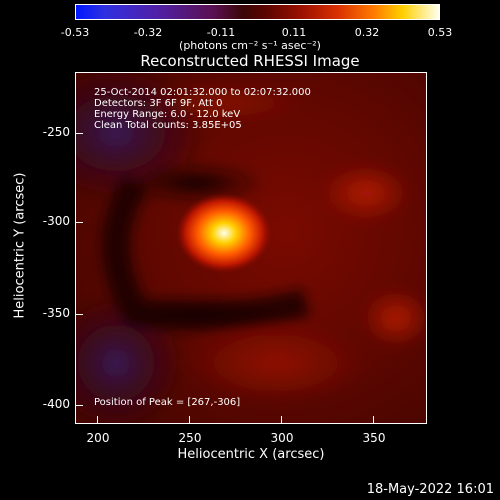 This screenshot has width=500, height=500. What do you see at coordinates (224, 233) in the screenshot?
I see `emission-peak` at bounding box center [224, 233].